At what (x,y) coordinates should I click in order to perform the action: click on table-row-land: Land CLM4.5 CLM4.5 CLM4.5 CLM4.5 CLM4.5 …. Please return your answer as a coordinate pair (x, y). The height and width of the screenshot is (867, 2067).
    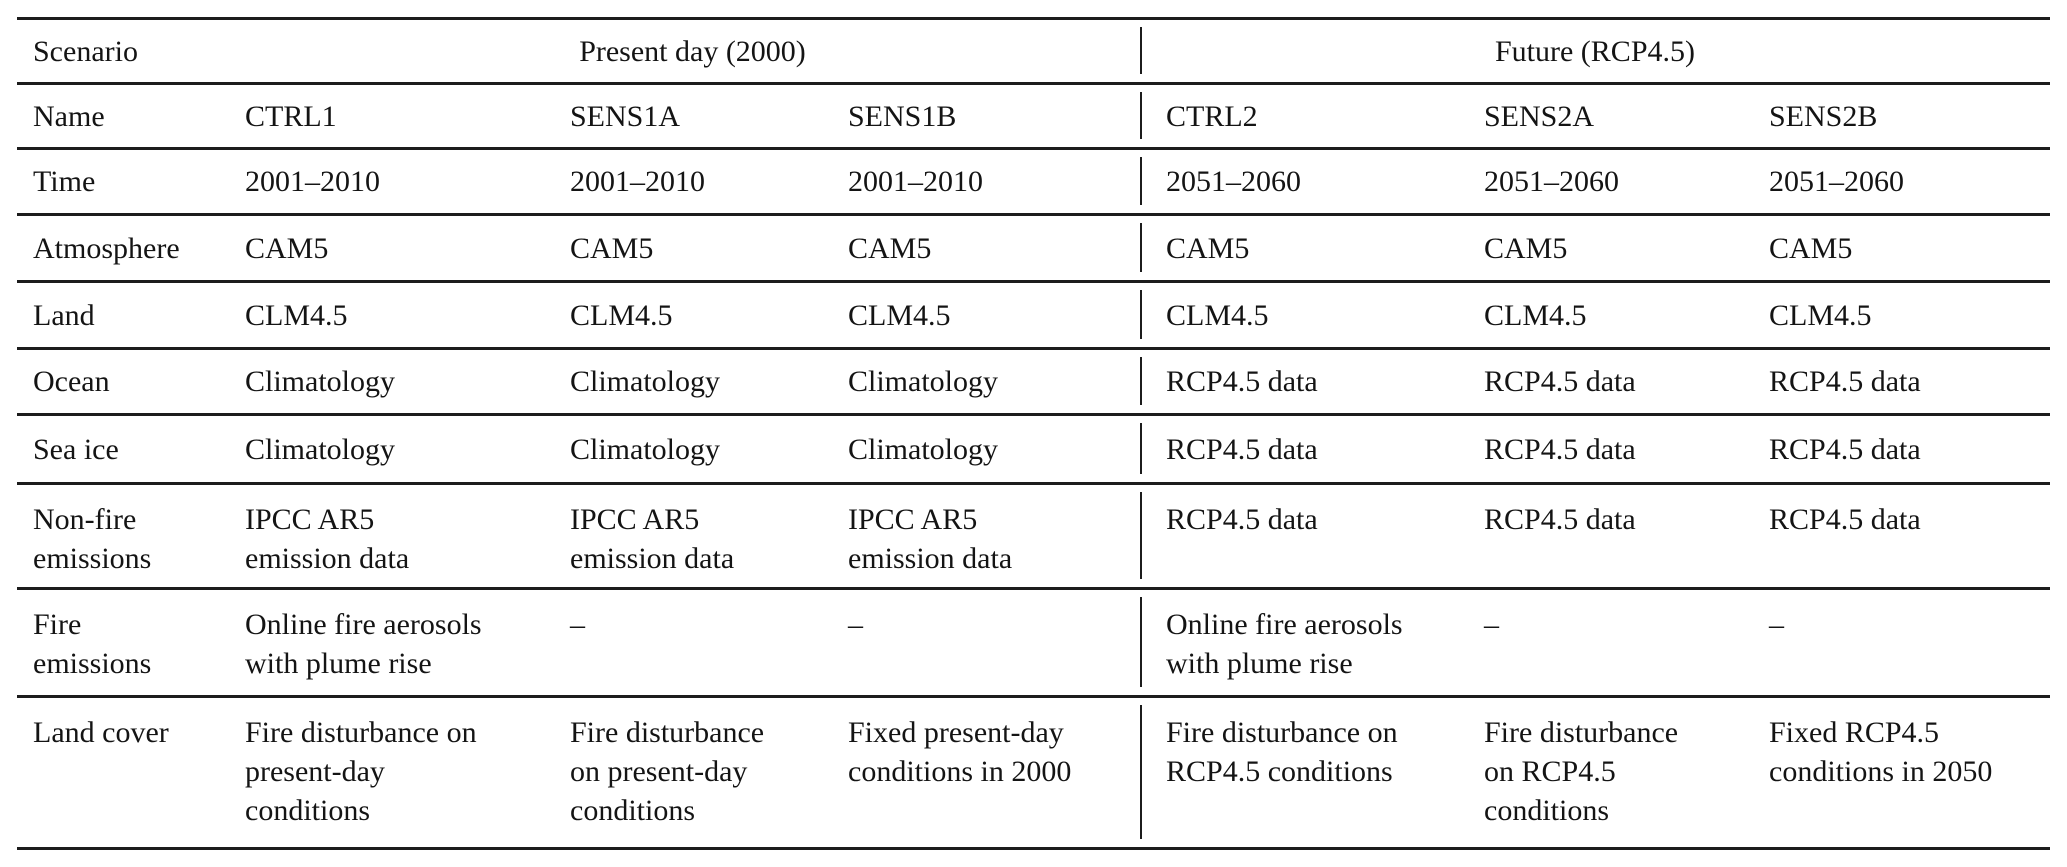
    Looking at the image, I should click on (1033, 313).